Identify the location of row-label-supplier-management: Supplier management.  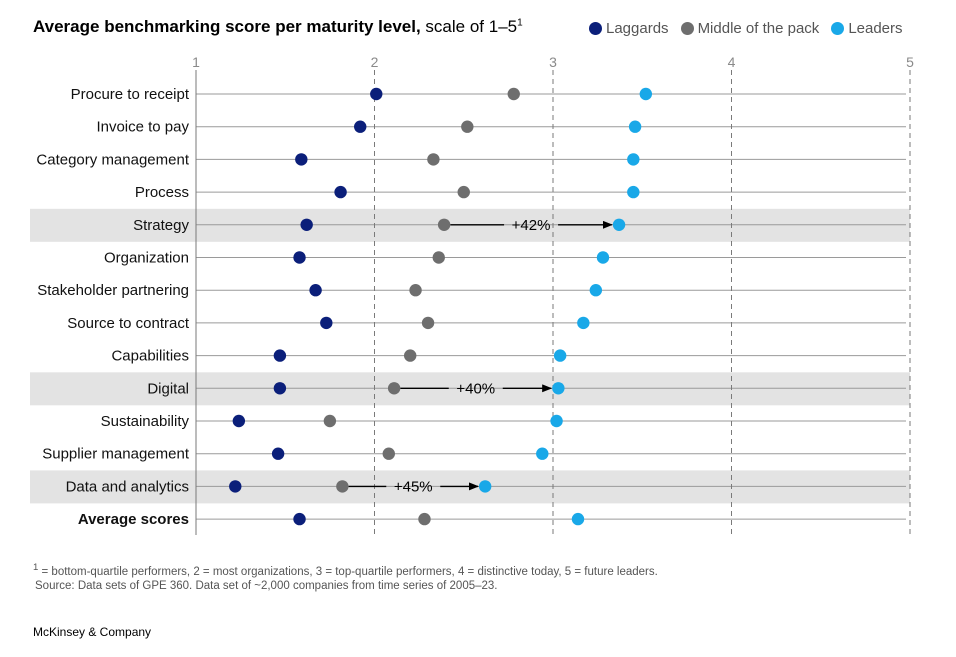
(116, 454).